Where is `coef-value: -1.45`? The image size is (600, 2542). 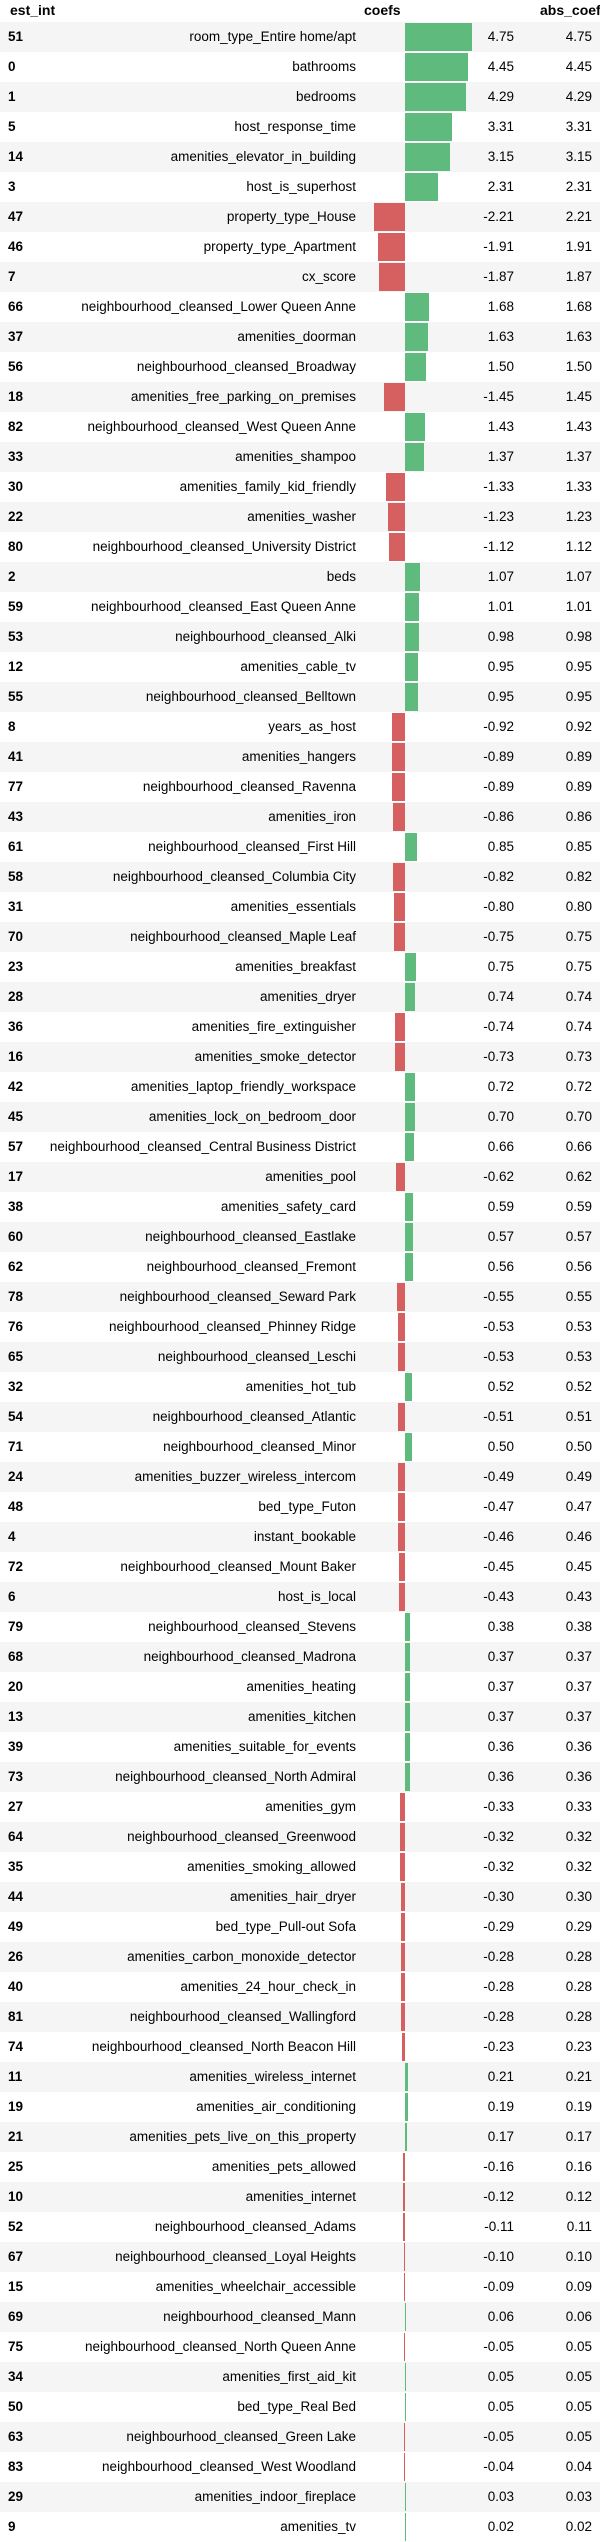
coef-value: -1.45 is located at coordinates (498, 396).